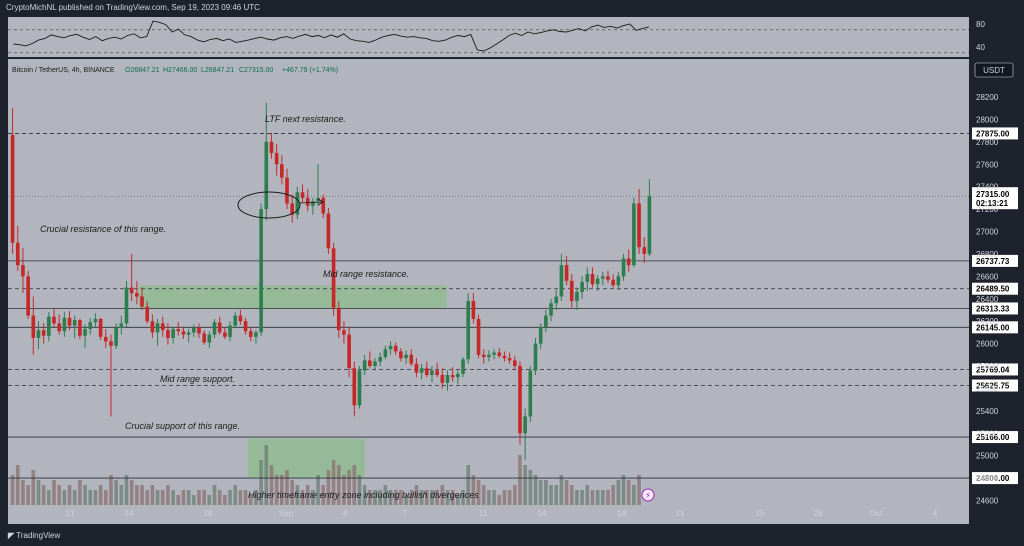 This screenshot has height=546, width=1024. Describe the element at coordinates (987, 119) in the screenshot. I see `price-tick-label: 28000` at that location.